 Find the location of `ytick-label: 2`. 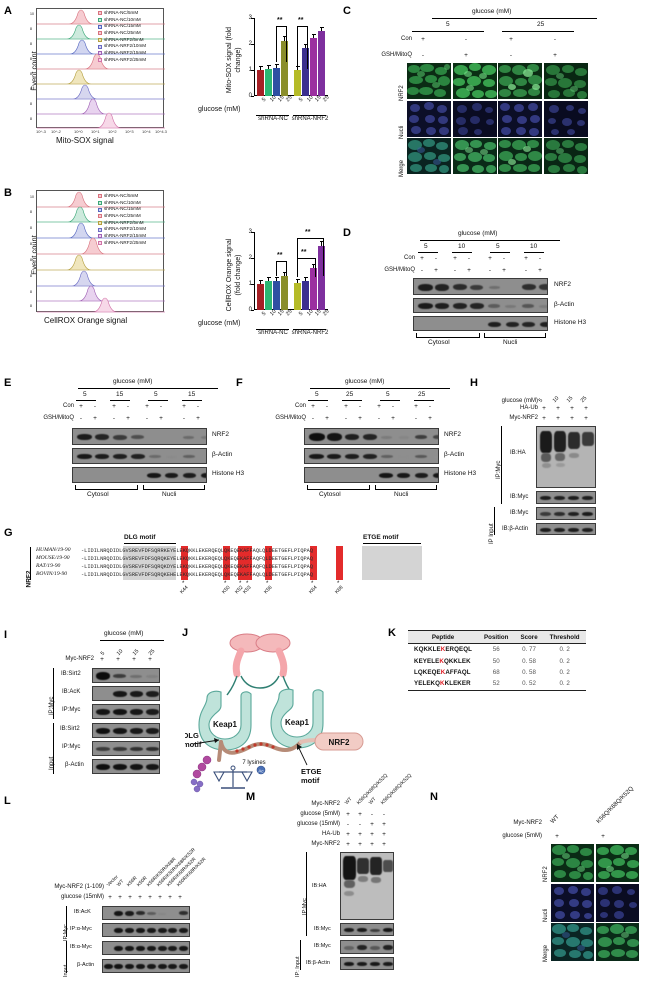

ytick-label: 2 is located at coordinates (250, 258).